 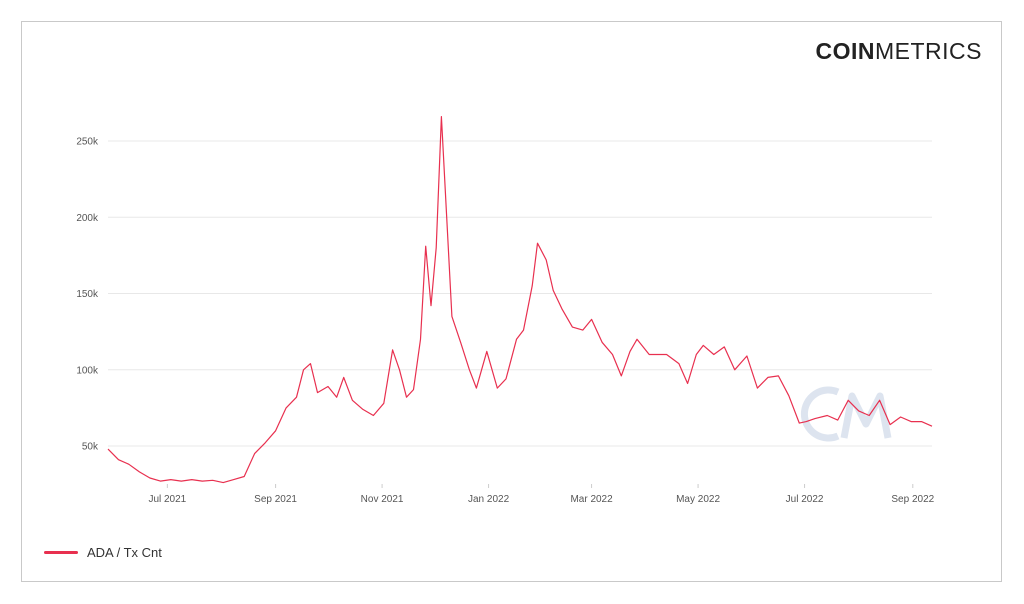 I want to click on x-tick-label: Jan 2022, so click(x=489, y=499).